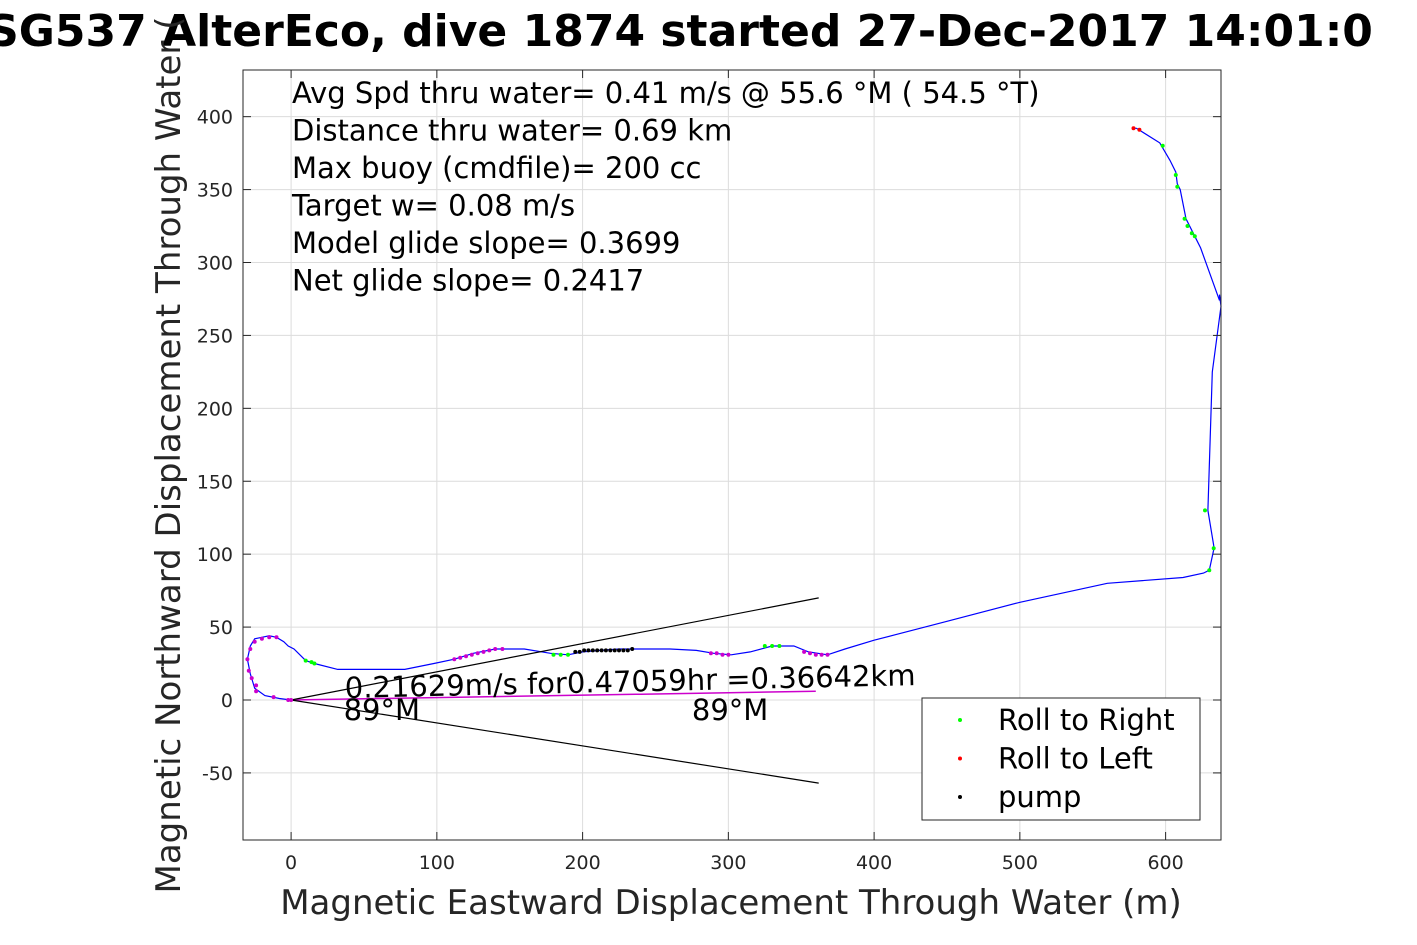 The height and width of the screenshot is (945, 1417). I want to click on stat-line: Target w= 0.08 m/s, so click(433, 206).